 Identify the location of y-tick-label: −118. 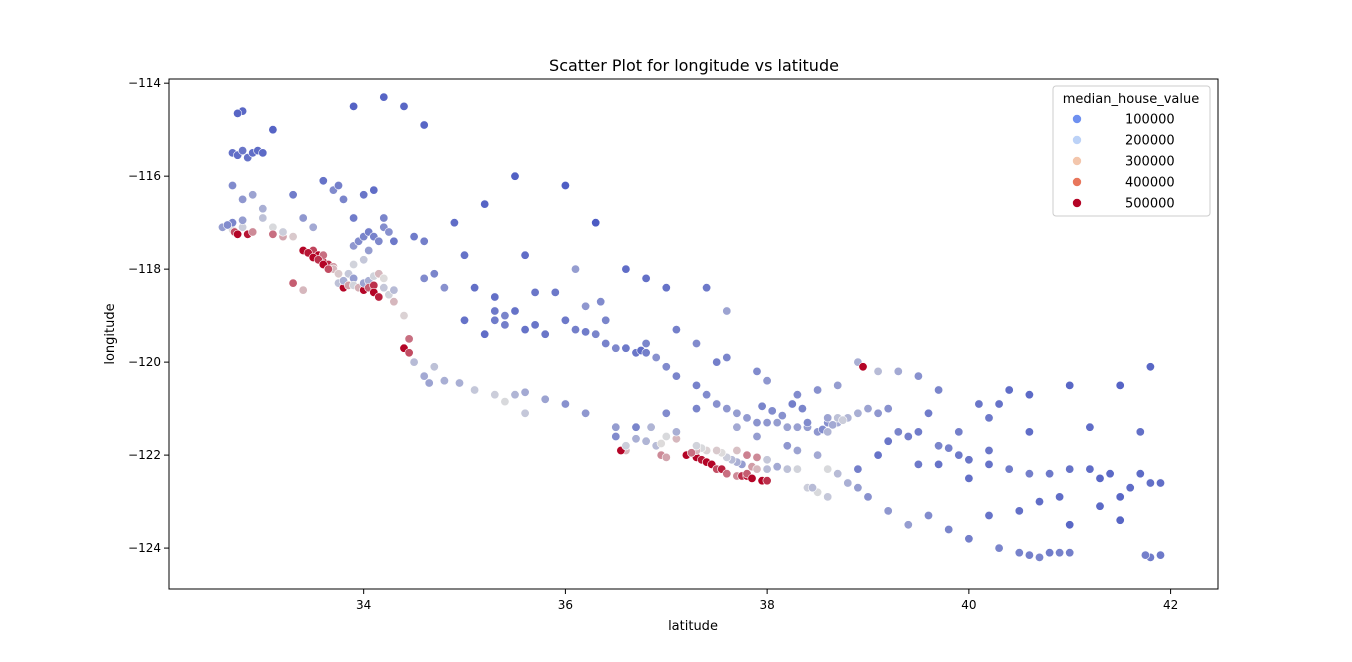
(144, 269).